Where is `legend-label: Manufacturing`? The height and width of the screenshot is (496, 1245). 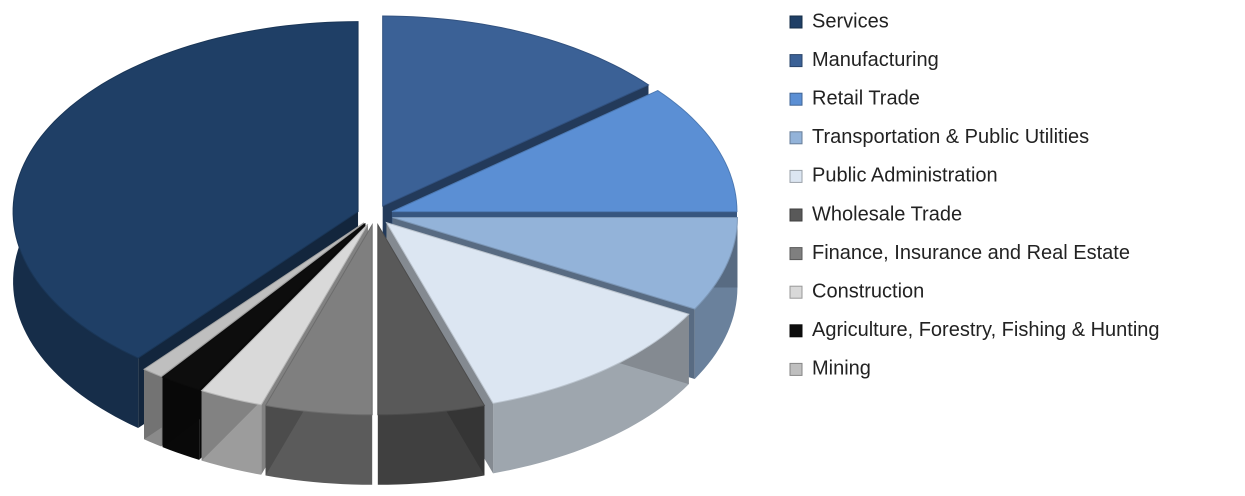 legend-label: Manufacturing is located at coordinates (875, 60).